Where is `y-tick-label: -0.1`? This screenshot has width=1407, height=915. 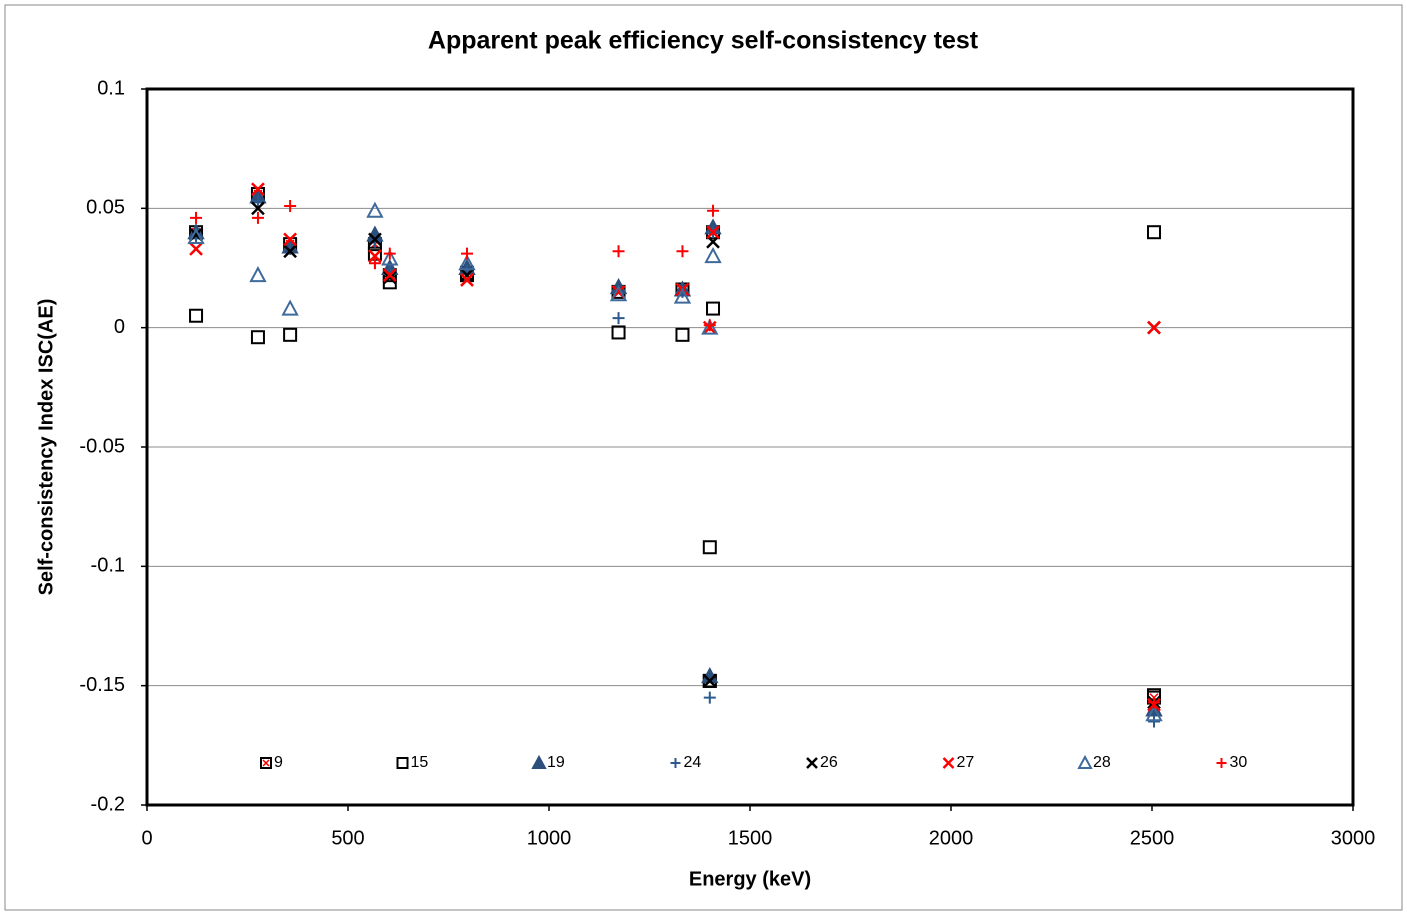 y-tick-label: -0.1 is located at coordinates (108, 566).